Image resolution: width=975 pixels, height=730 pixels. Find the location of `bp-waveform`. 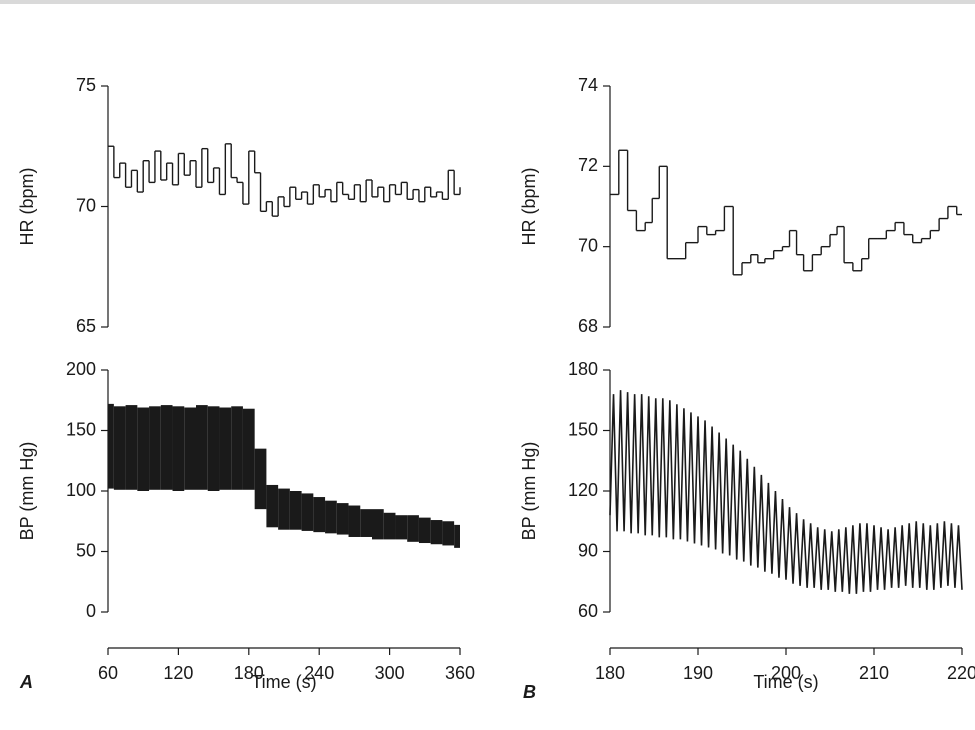

bp-waveform is located at coordinates (786, 492).